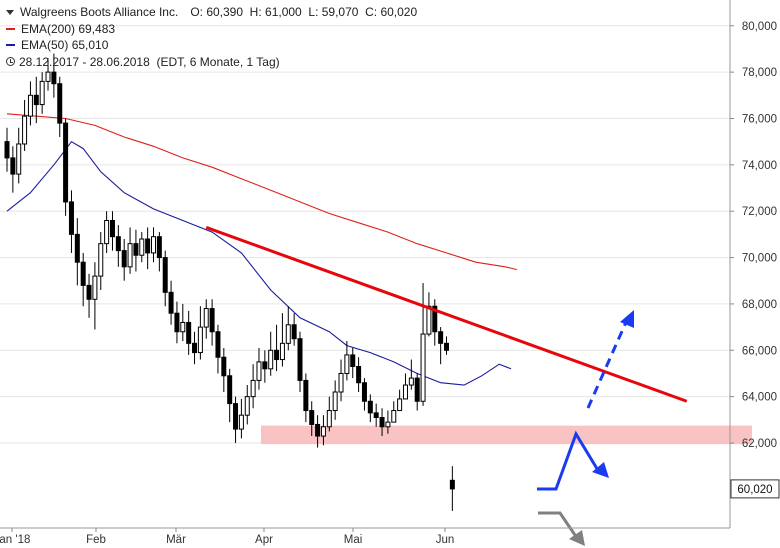  What do you see at coordinates (755, 489) in the screenshot?
I see `last-price-box` at bounding box center [755, 489].